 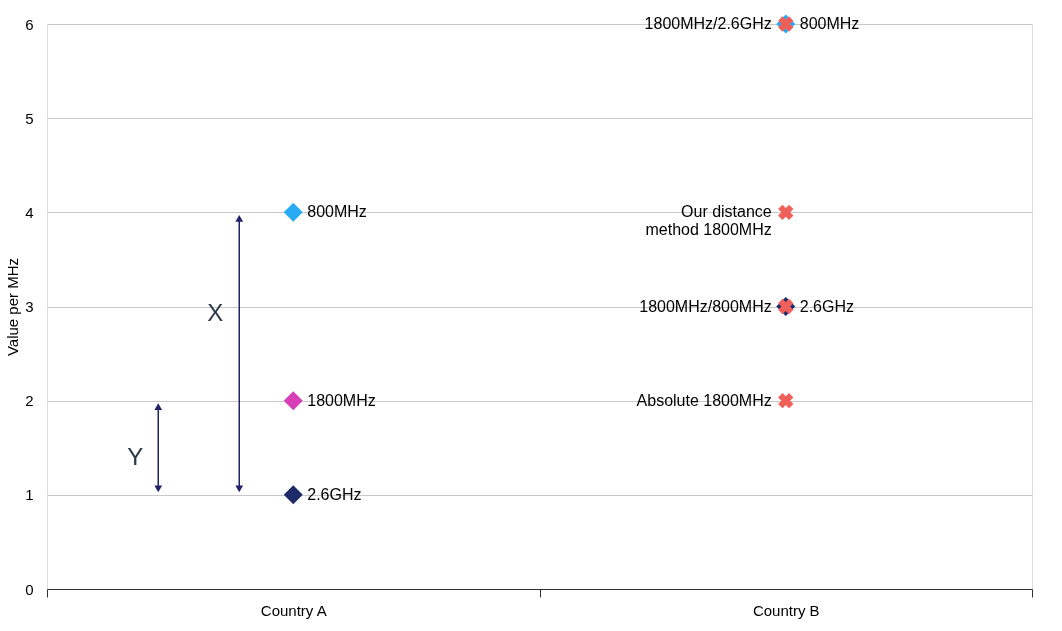 What do you see at coordinates (704, 400) in the screenshot?
I see `series-label: Absolute 1800MHz` at bounding box center [704, 400].